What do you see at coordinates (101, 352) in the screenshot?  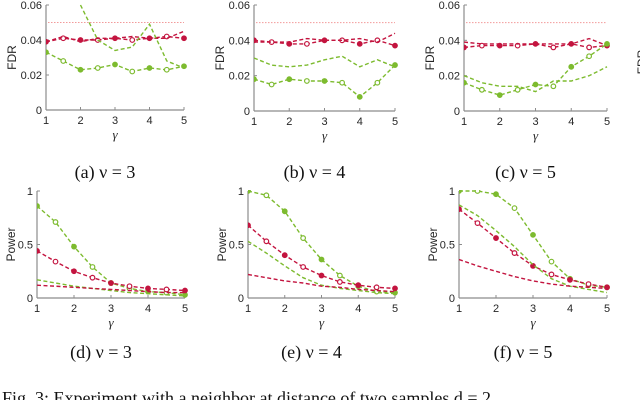 I see `subfigure-caption: (d) ν = 3` at bounding box center [101, 352].